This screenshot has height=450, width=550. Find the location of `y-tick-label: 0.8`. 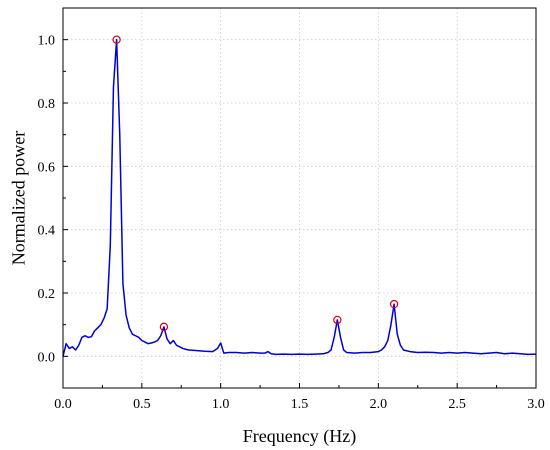

y-tick-label: 0.8 is located at coordinates (47, 104).